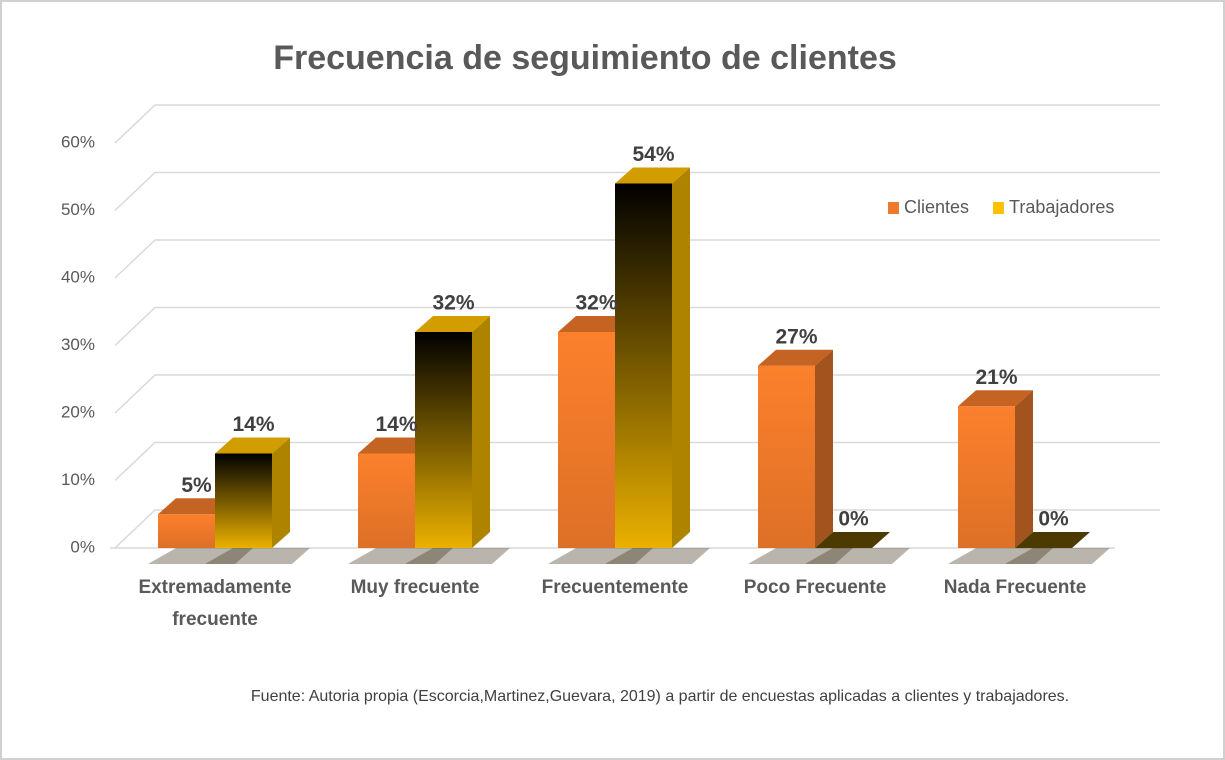 The height and width of the screenshot is (760, 1225). What do you see at coordinates (196, 485) in the screenshot?
I see `data-label: 5%` at bounding box center [196, 485].